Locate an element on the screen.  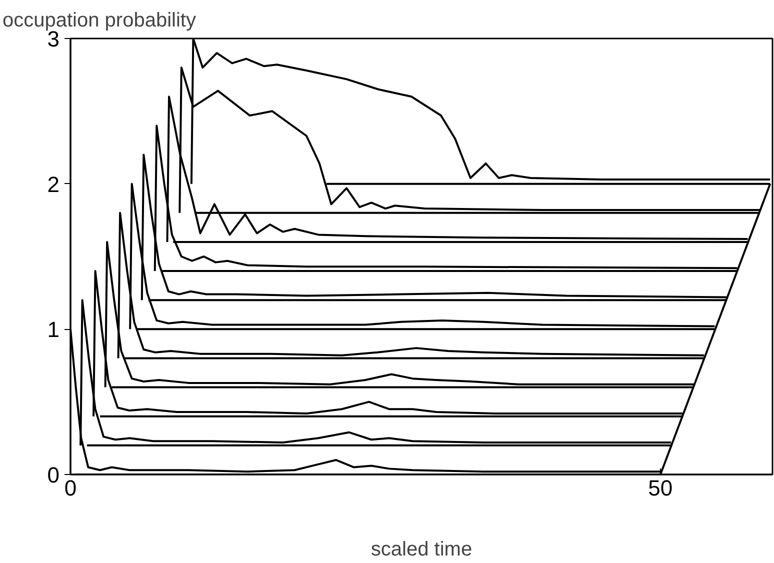
x-axis-title: scaled time is located at coordinates (421, 549).